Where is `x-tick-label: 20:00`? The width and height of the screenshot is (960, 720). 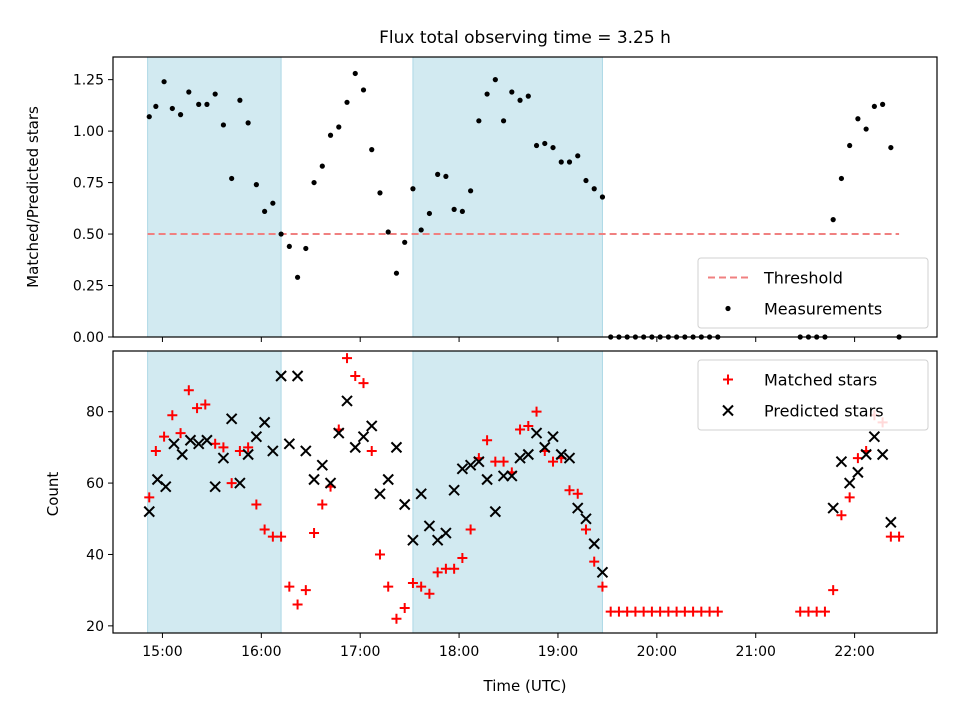
x-tick-label: 20:00 is located at coordinates (657, 652).